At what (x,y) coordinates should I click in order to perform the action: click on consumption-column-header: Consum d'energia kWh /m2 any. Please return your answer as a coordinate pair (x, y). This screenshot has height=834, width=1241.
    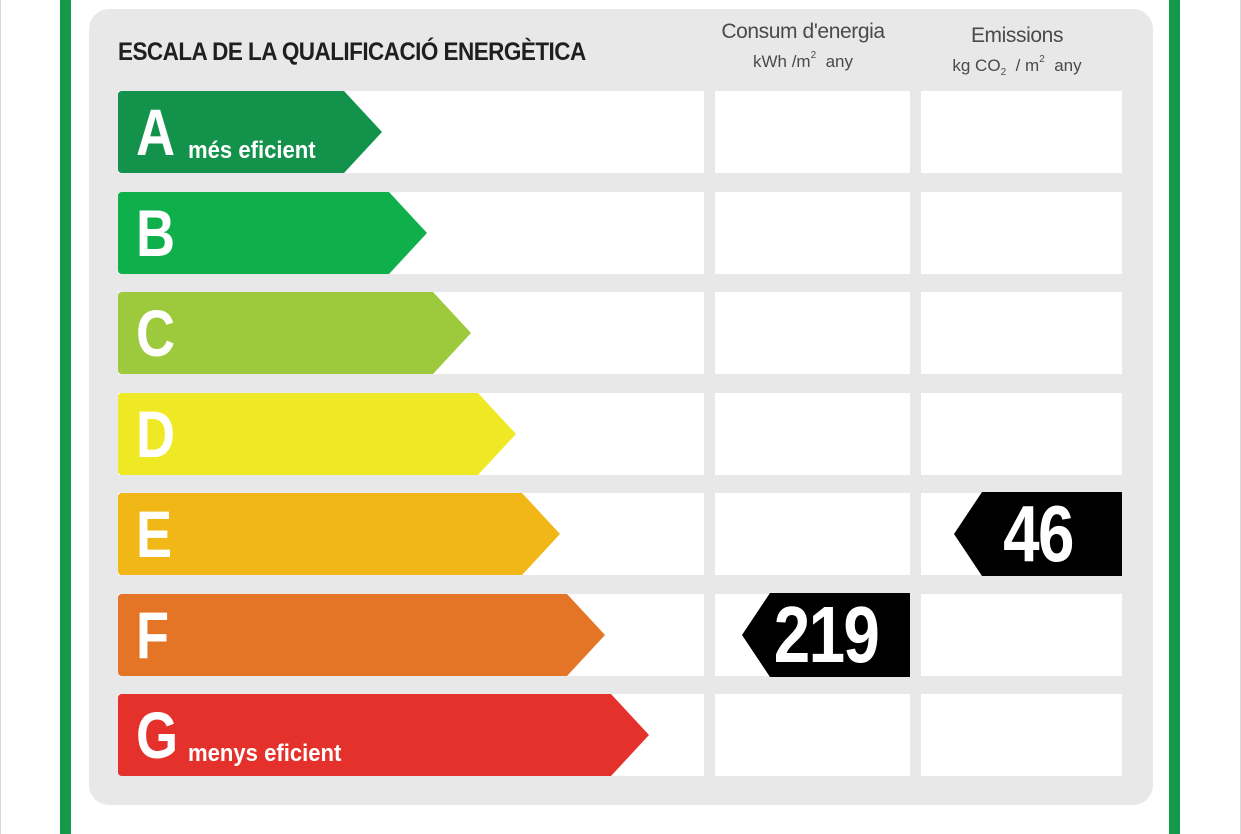
    Looking at the image, I should click on (803, 46).